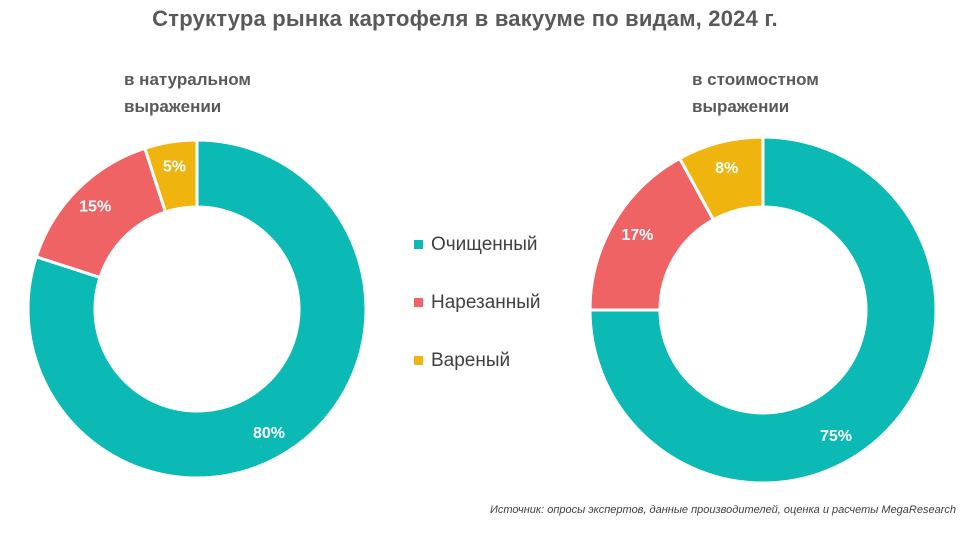  Describe the element at coordinates (471, 360) in the screenshot. I see `legend-label-boiled: Вареный` at that location.